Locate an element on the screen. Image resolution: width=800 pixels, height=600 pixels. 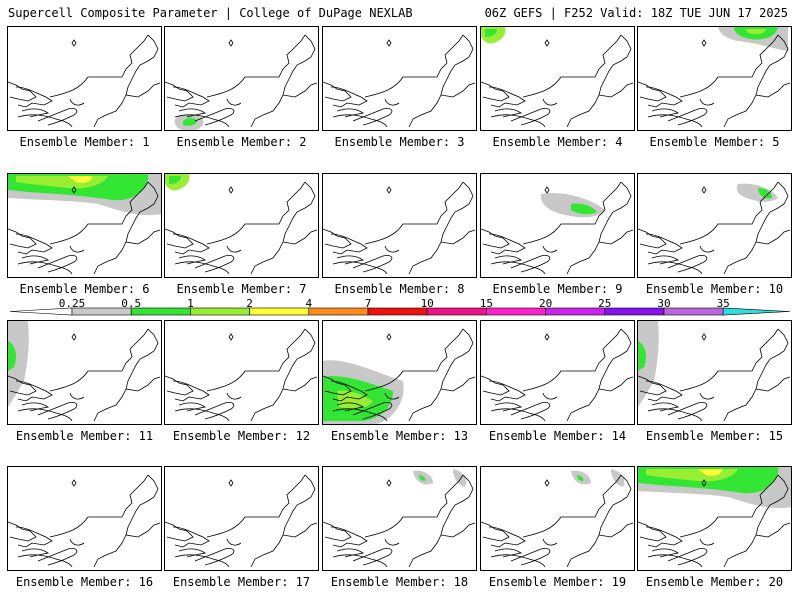
panel-caption: Ensemble Member: 16 is located at coordinates (84, 582).